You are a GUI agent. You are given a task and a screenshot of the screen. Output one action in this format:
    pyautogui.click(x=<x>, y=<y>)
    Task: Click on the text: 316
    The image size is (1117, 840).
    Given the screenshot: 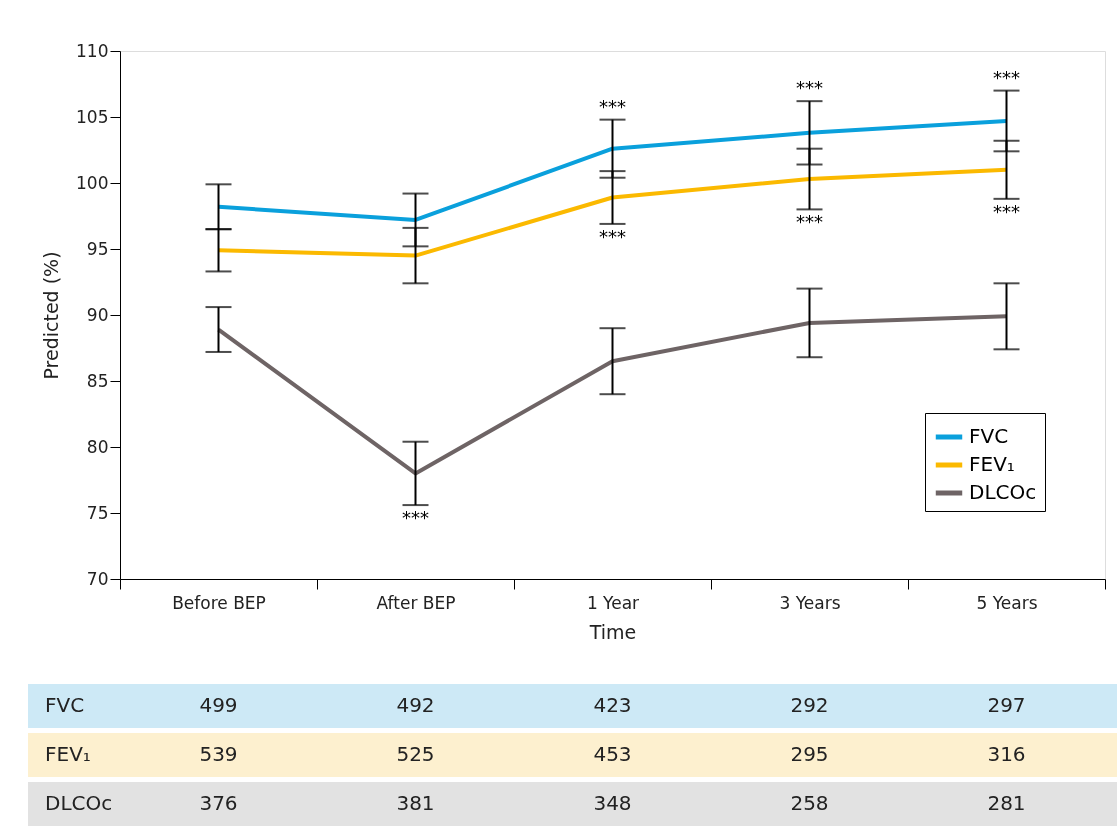 What is the action you would take?
    pyautogui.click(x=1006, y=754)
    